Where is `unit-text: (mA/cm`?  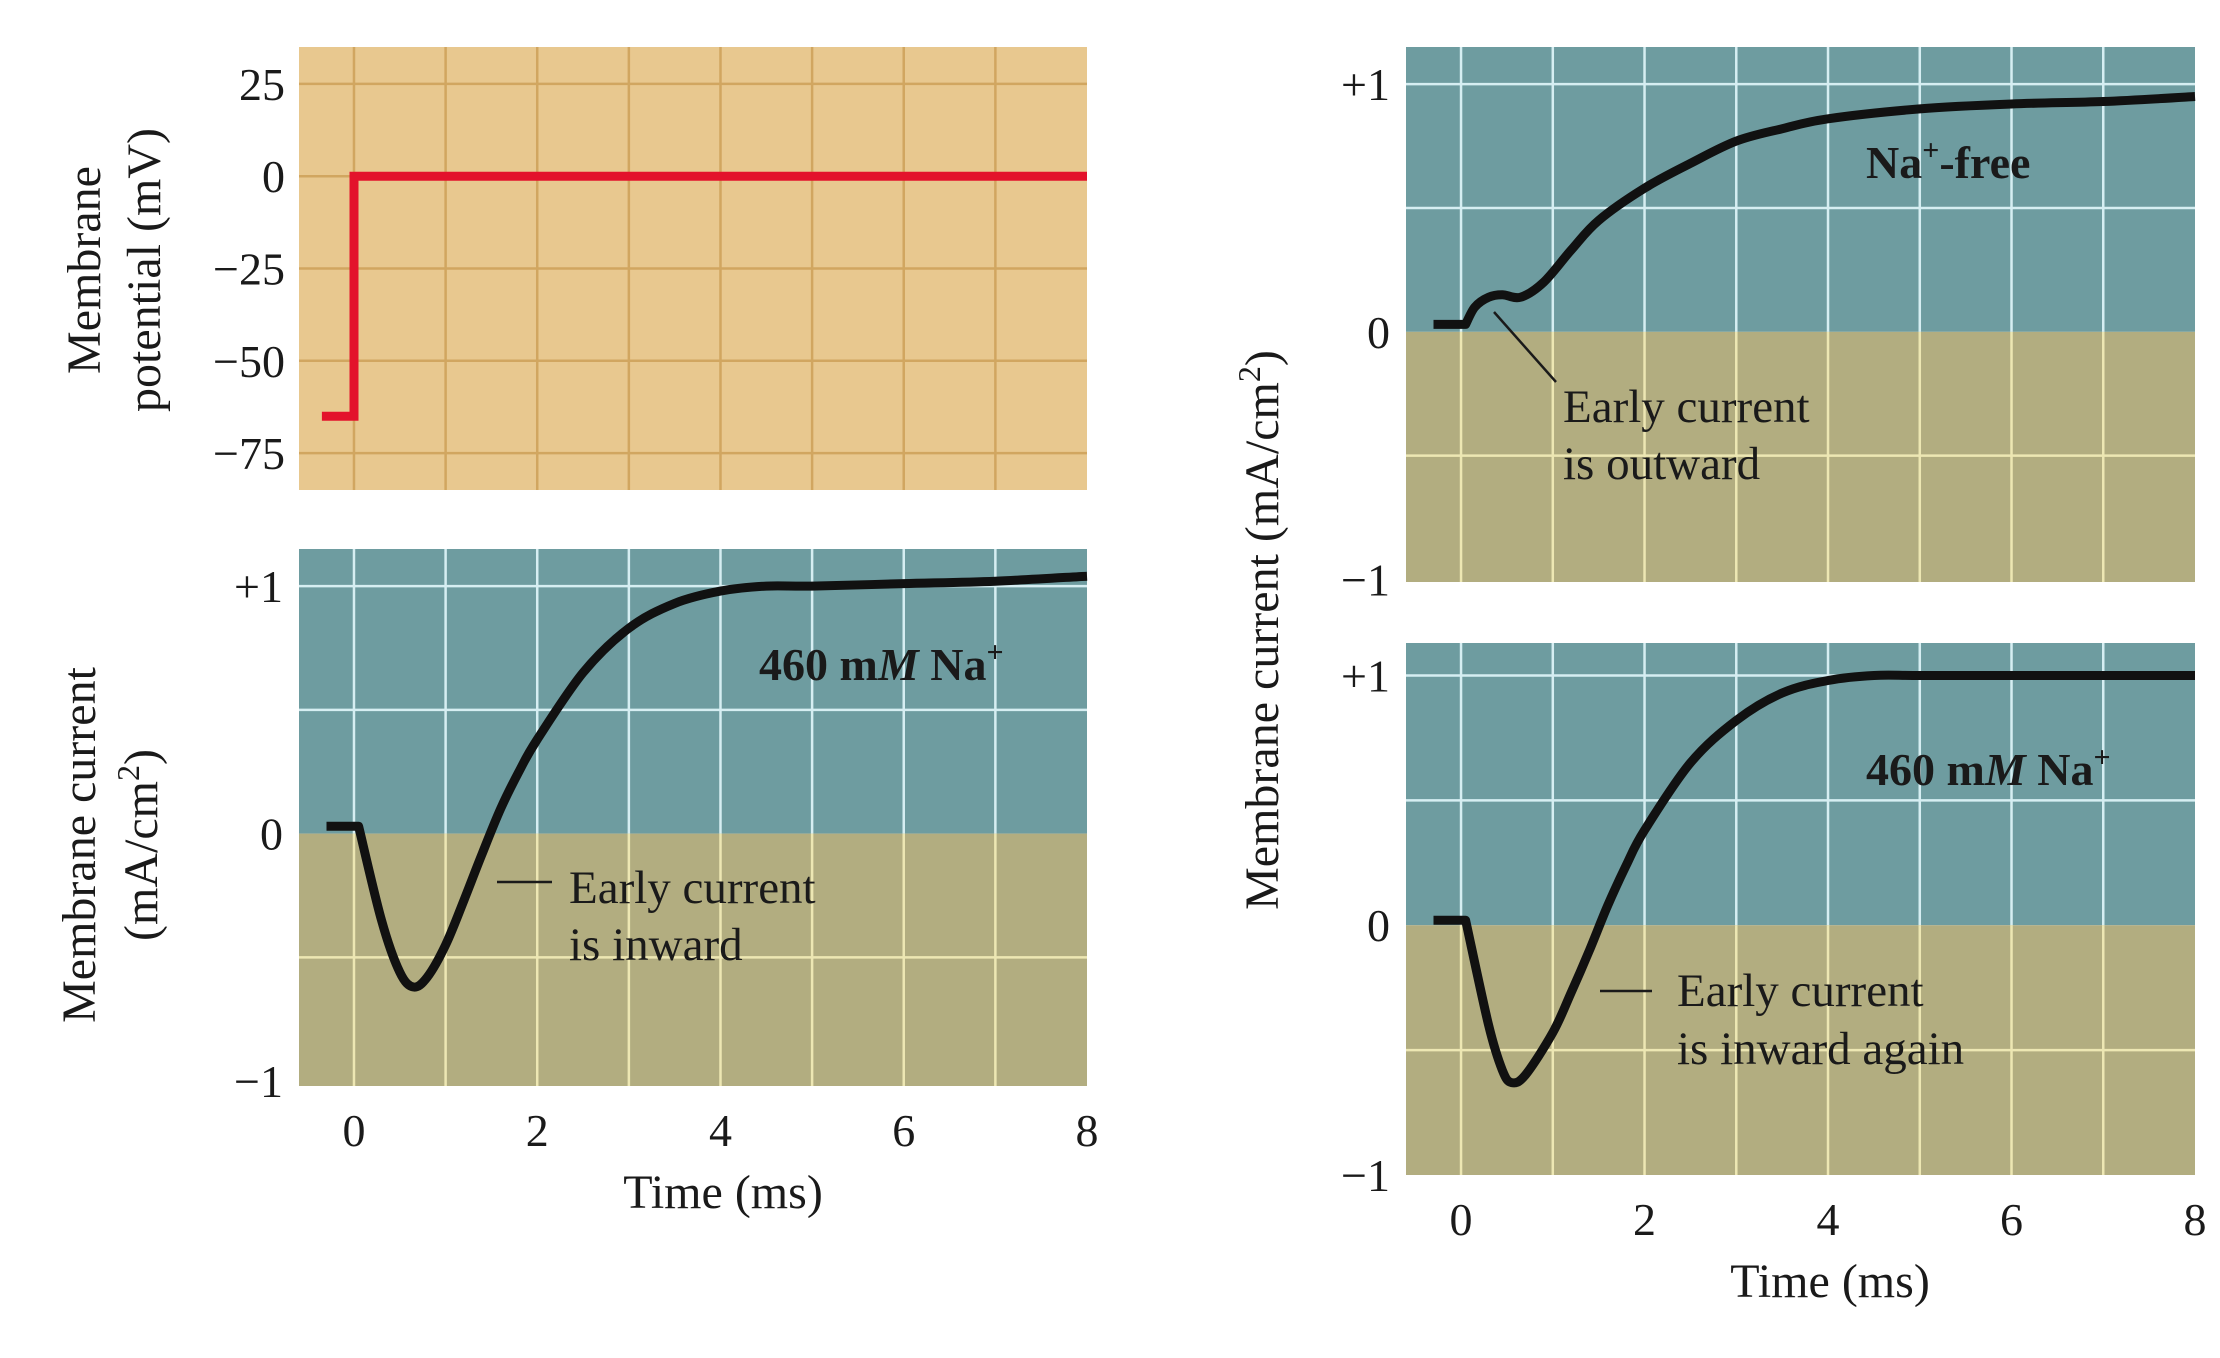 unit-text: (mA/cm is located at coordinates (141, 861).